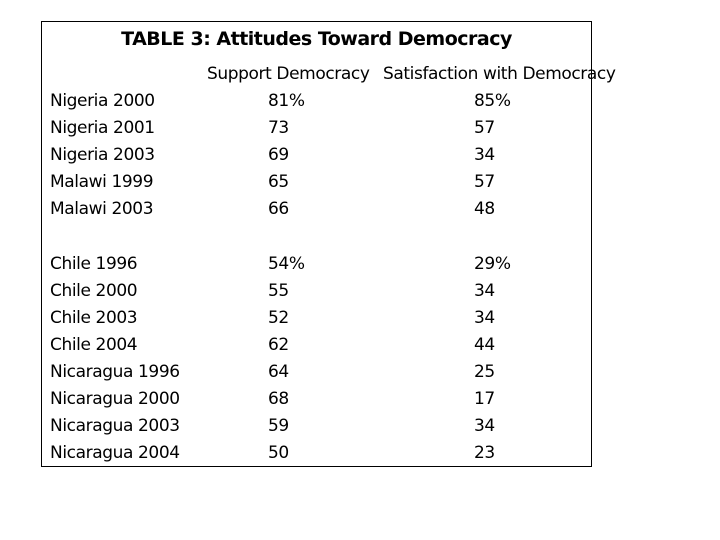 This screenshot has width=720, height=540. Describe the element at coordinates (492, 101) in the screenshot. I see `cell-satisfaction: 85%` at that location.